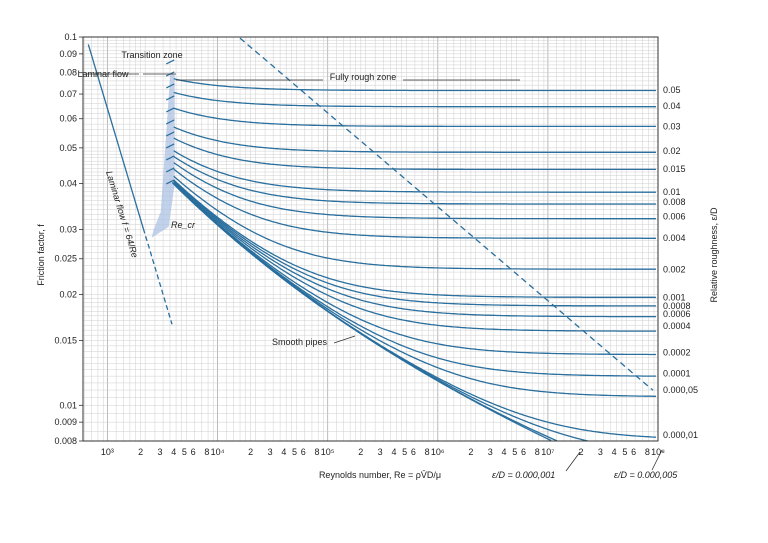 This screenshot has width=768, height=543. I want to click on x-tick-decade: 10³, so click(107, 452).